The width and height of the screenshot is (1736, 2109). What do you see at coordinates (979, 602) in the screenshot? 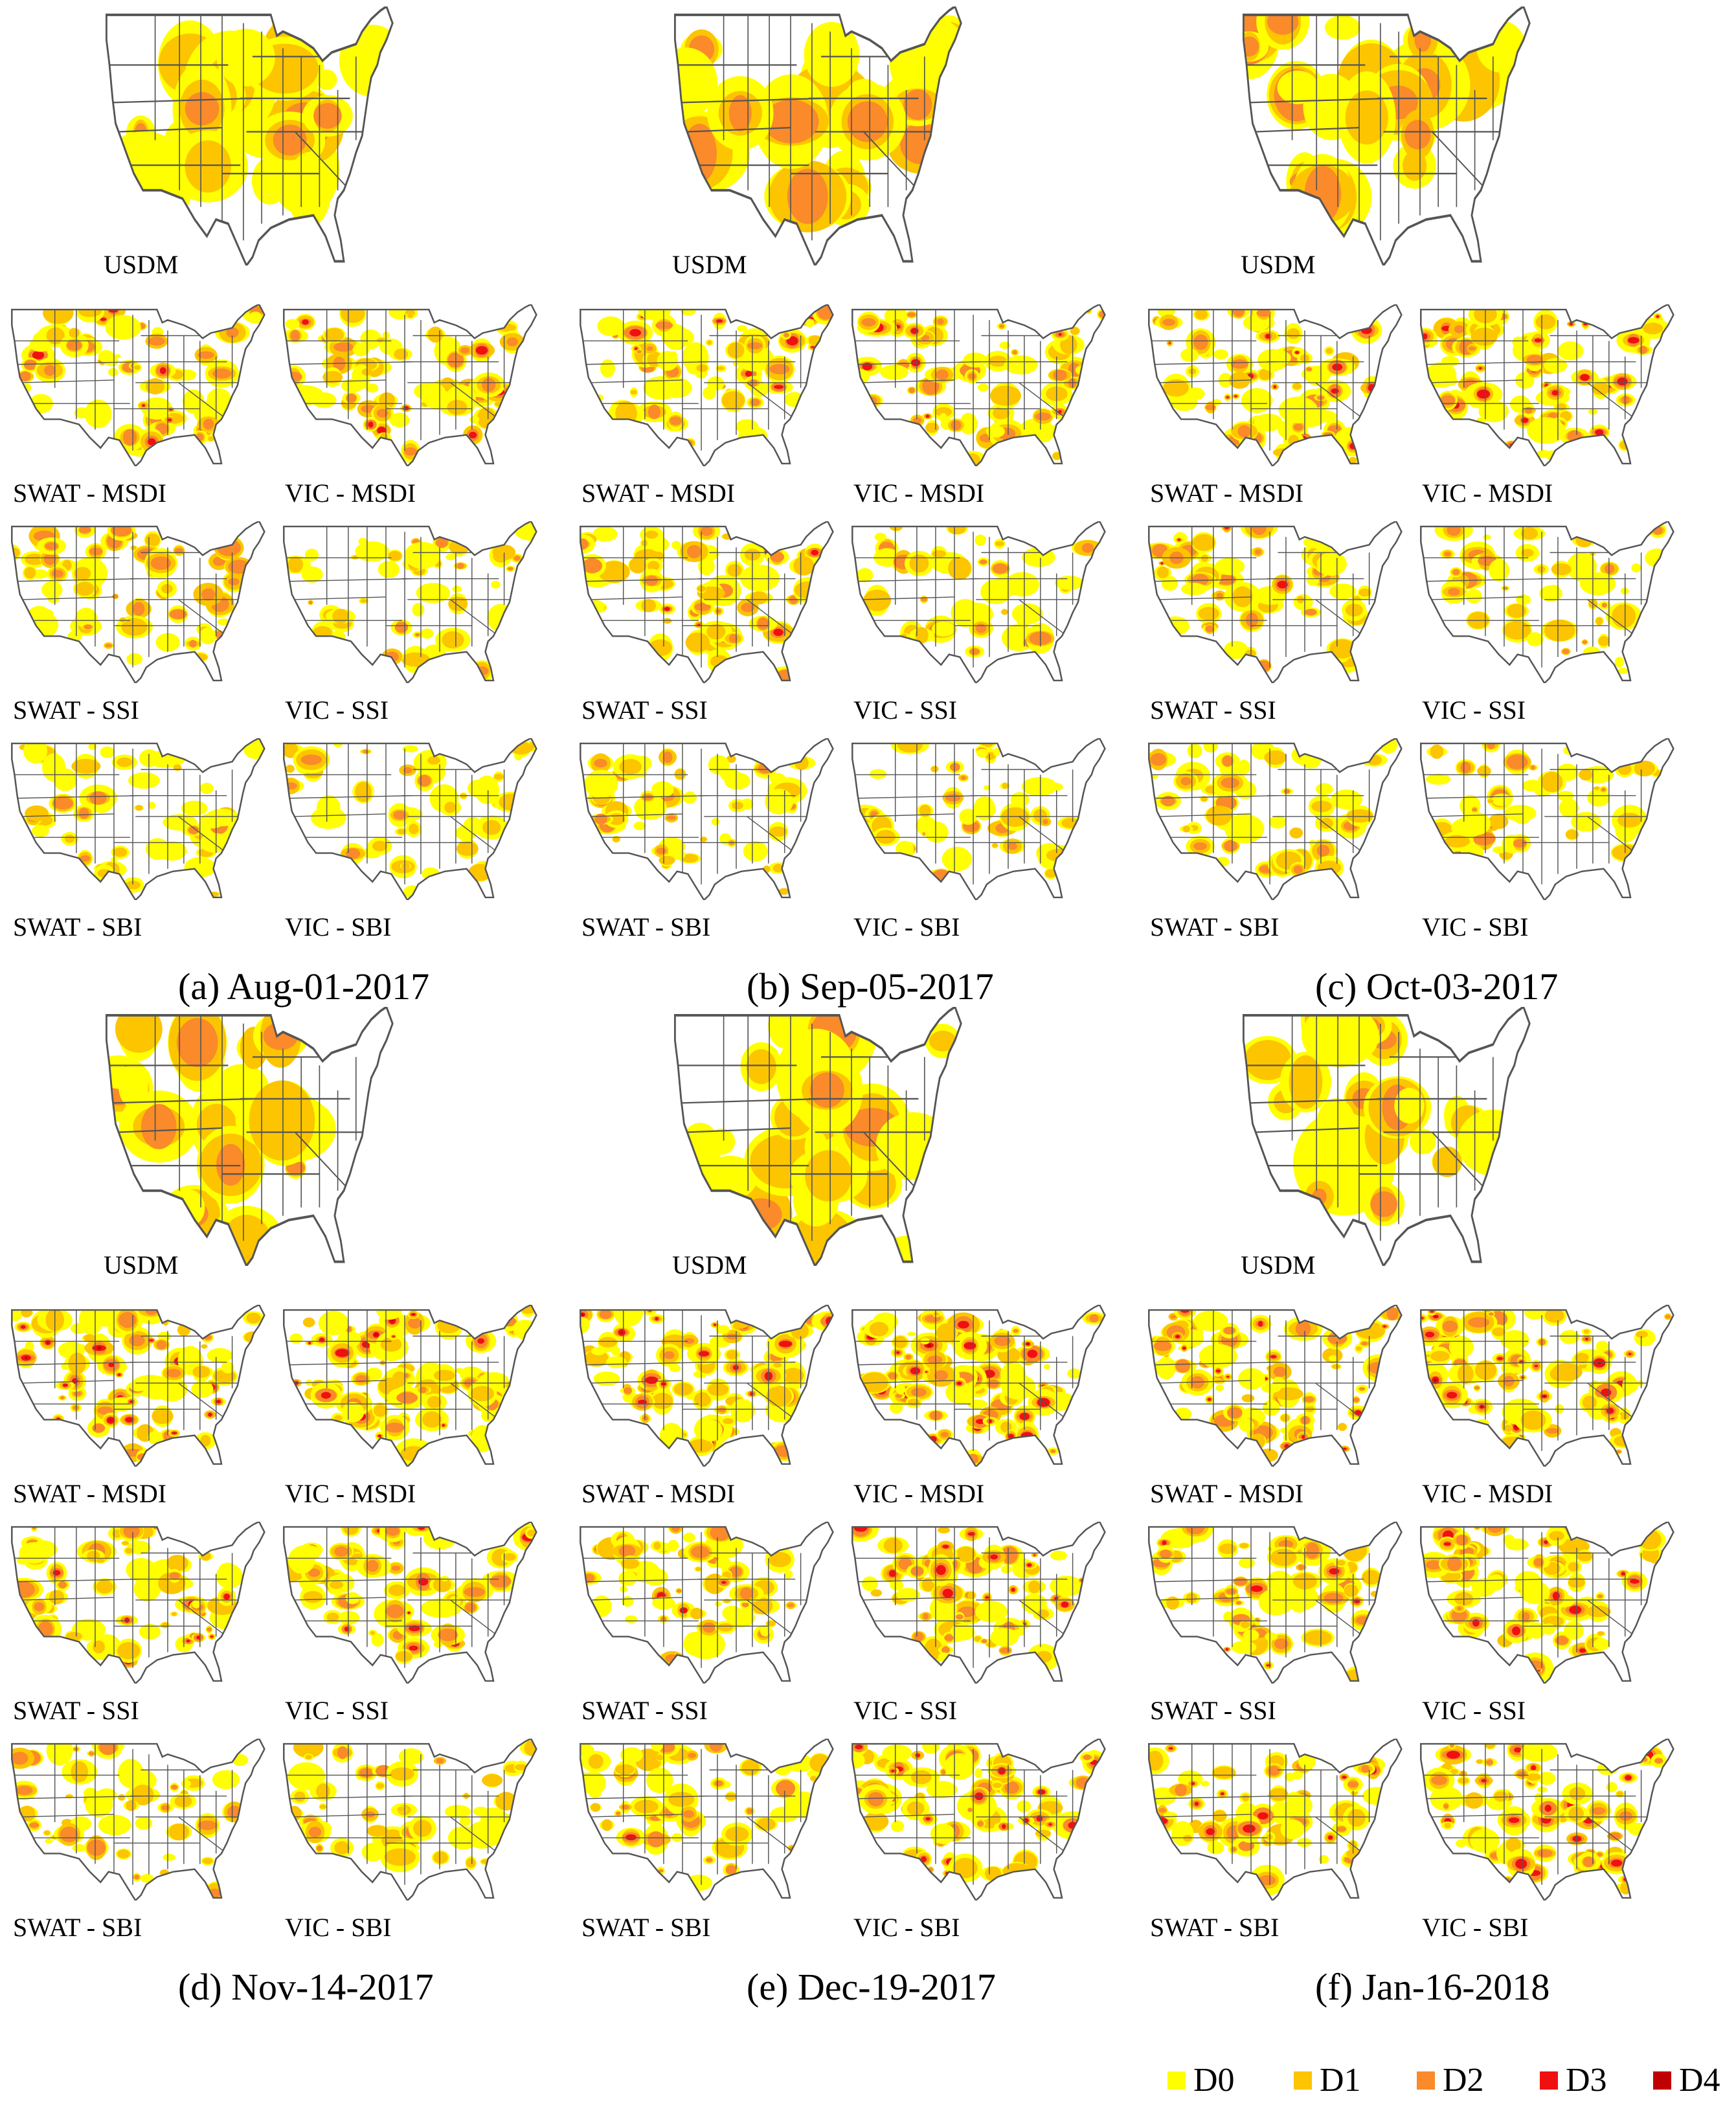
I see `model-map-ssi` at bounding box center [979, 602].